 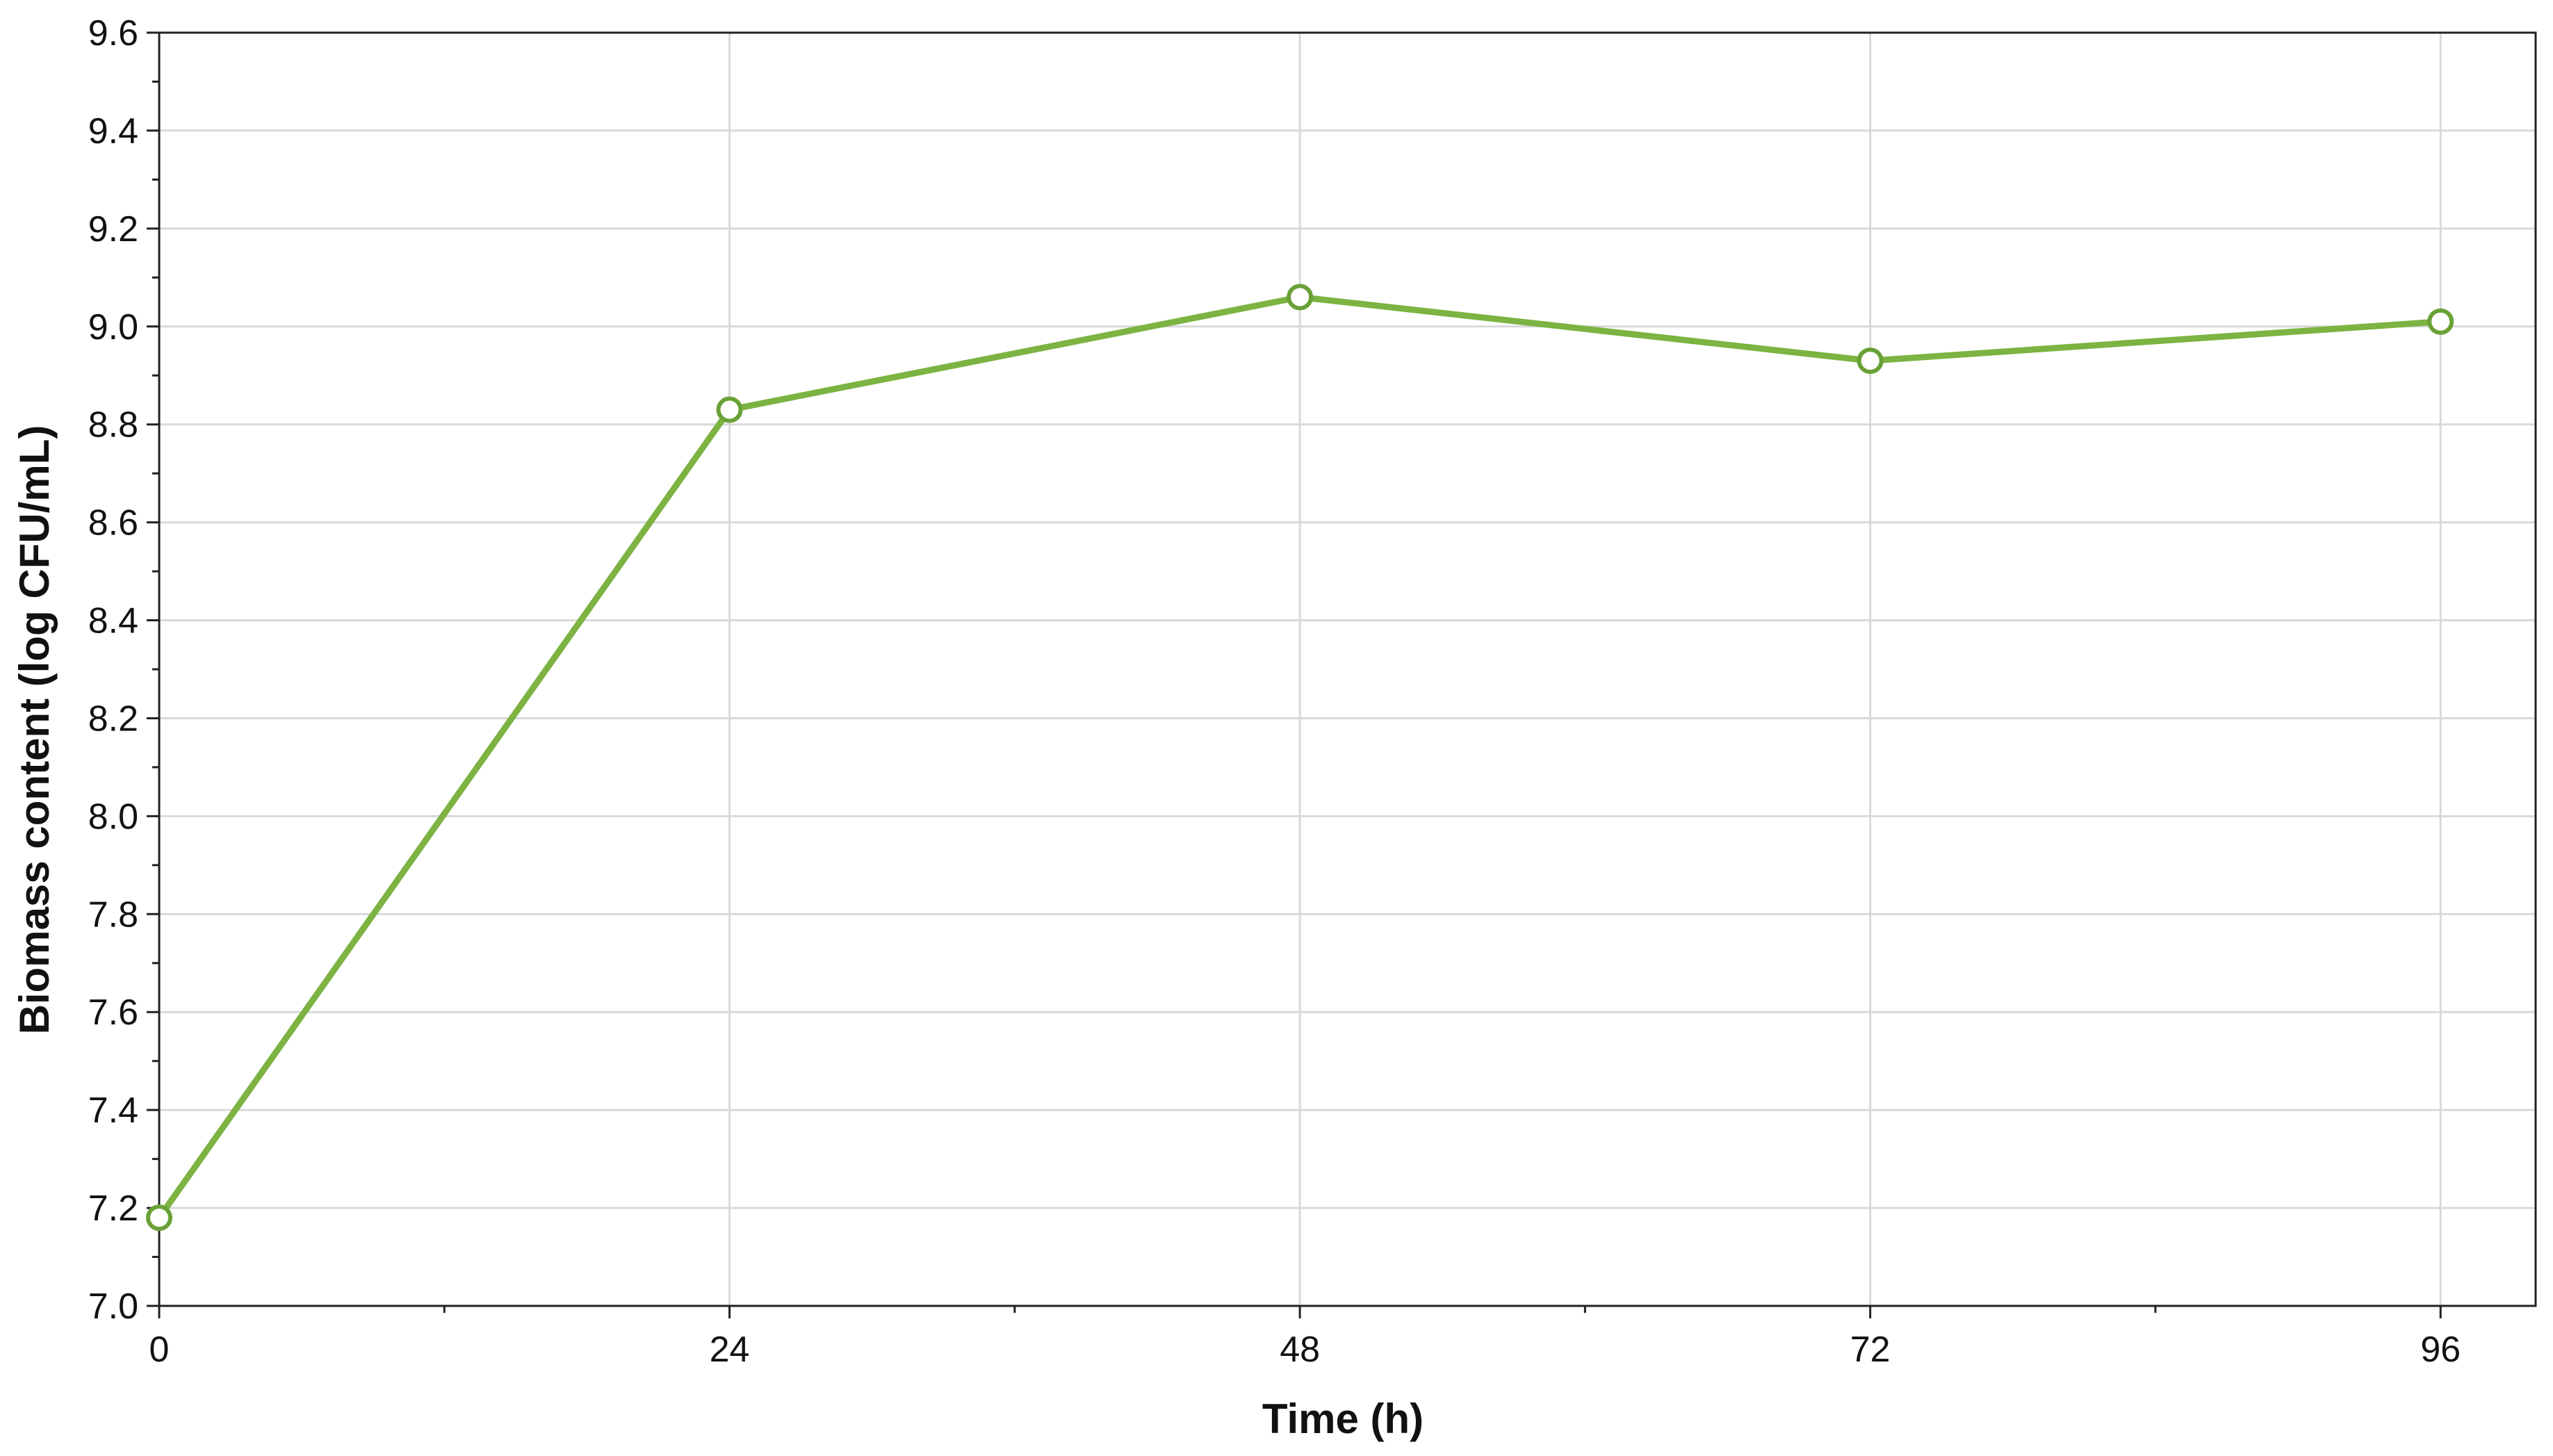 What do you see at coordinates (113, 718) in the screenshot?
I see `y-tick-label: 8.2` at bounding box center [113, 718].